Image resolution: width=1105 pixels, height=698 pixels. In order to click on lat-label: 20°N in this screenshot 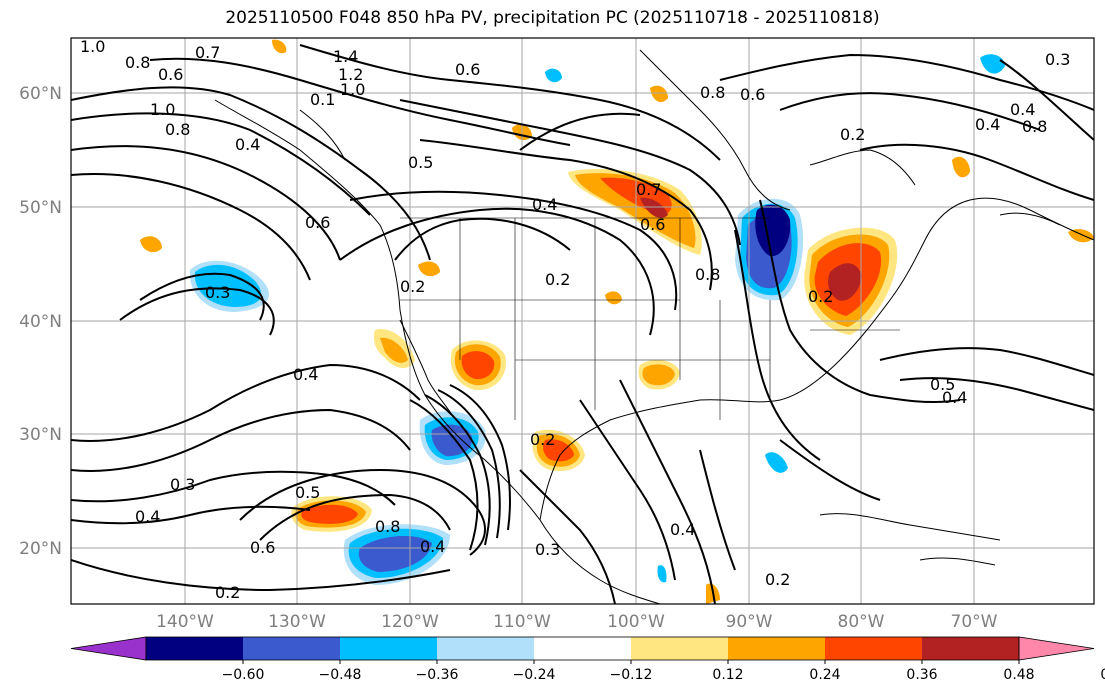, I will do `click(40, 549)`.